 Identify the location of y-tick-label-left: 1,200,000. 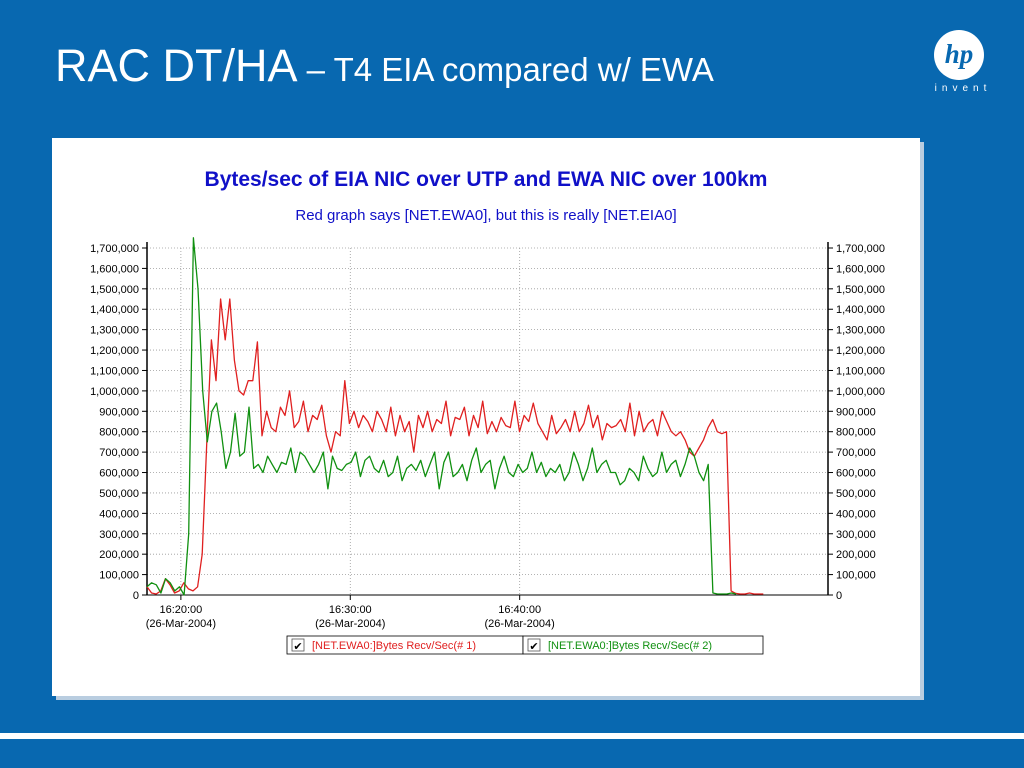
(114, 351).